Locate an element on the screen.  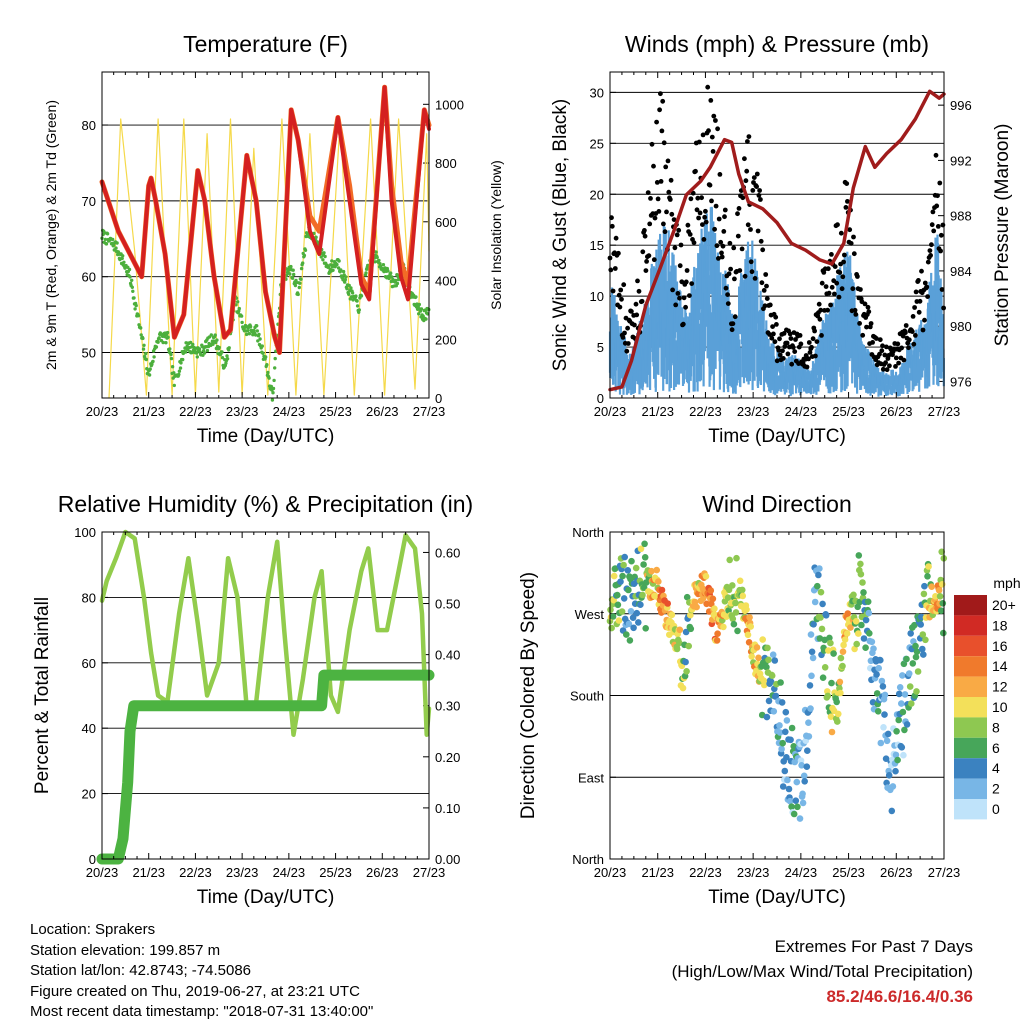
temp-xtick-label: 27/23 is located at coordinates (429, 411).